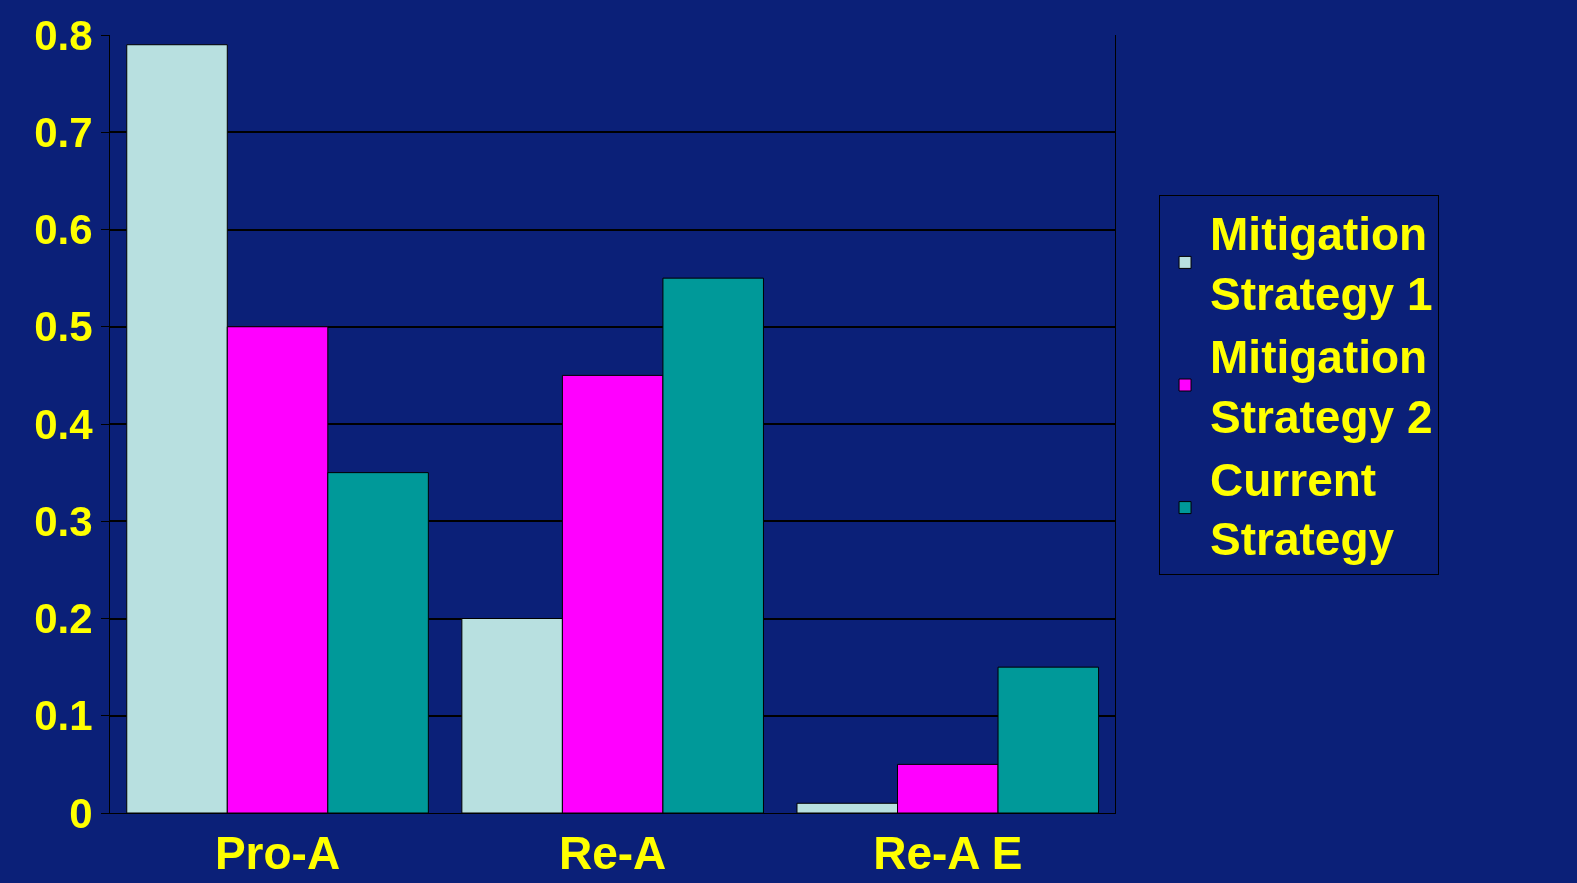  What do you see at coordinates (63, 716) in the screenshot?
I see `y-tick-label: 0.1` at bounding box center [63, 716].